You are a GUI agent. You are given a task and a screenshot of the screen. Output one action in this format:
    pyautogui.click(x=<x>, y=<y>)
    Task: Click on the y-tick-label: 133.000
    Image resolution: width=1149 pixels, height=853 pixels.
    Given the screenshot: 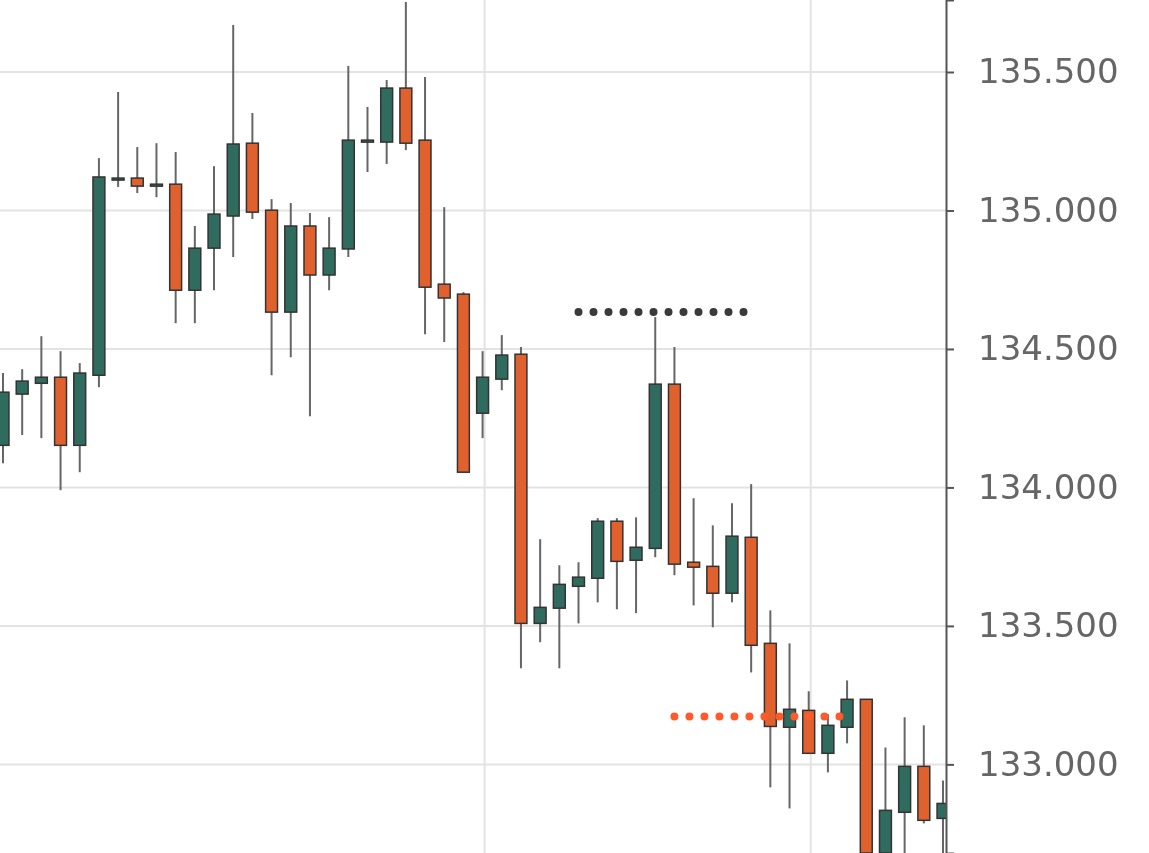 What is the action you would take?
    pyautogui.click(x=1048, y=763)
    